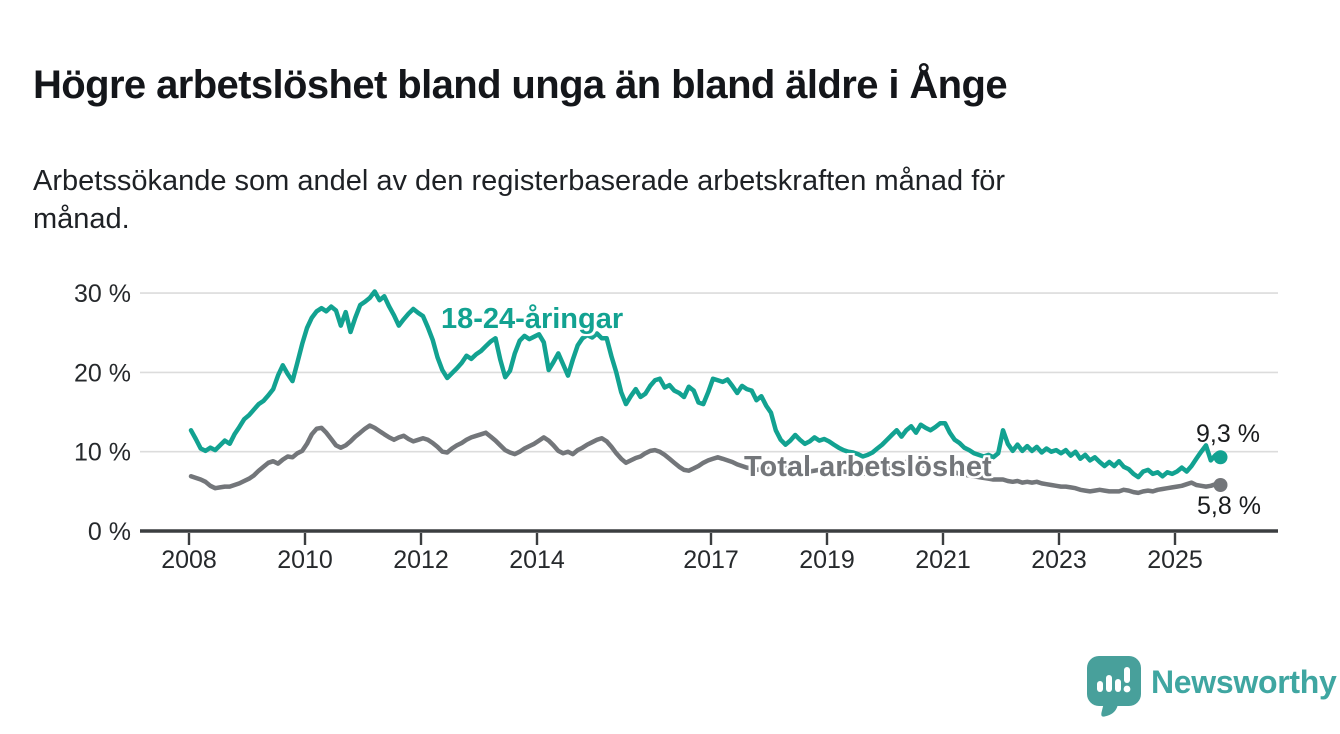 The image size is (1340, 734). What do you see at coordinates (1229, 506) in the screenshot?
I see `end-value-label-total: 5,8 %` at bounding box center [1229, 506].